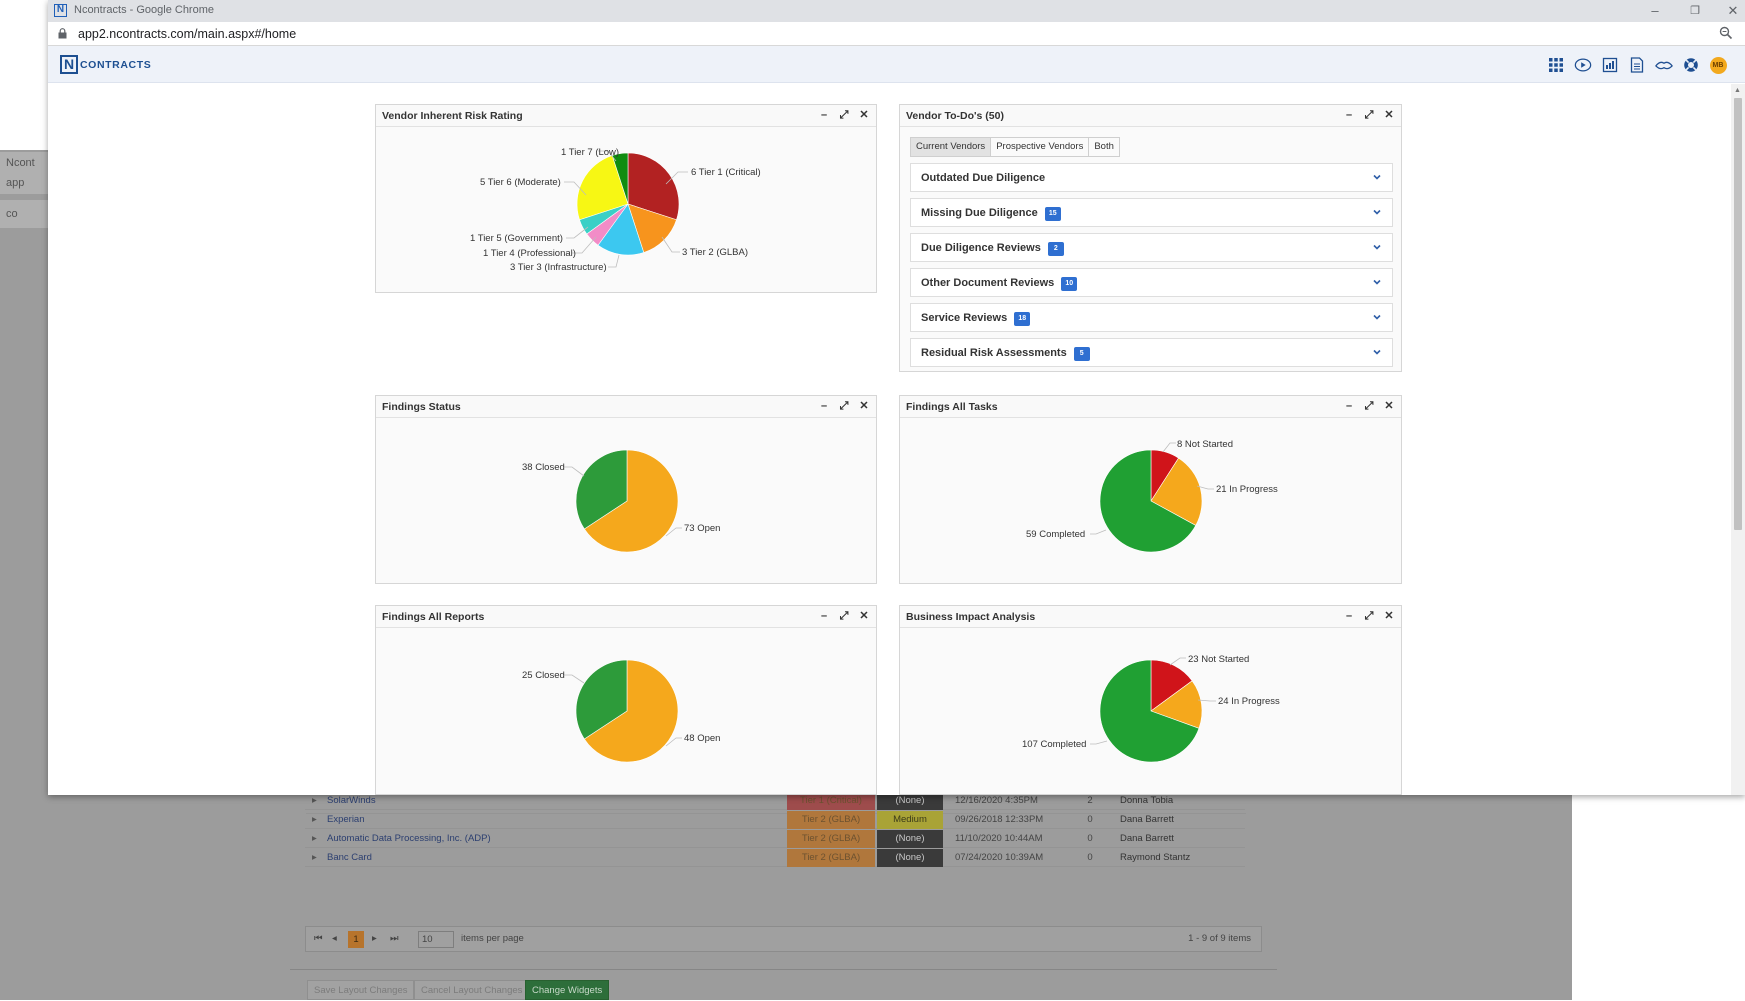  I want to click on pager-summary: 1 - 9 of 9 items, so click(1219, 938).